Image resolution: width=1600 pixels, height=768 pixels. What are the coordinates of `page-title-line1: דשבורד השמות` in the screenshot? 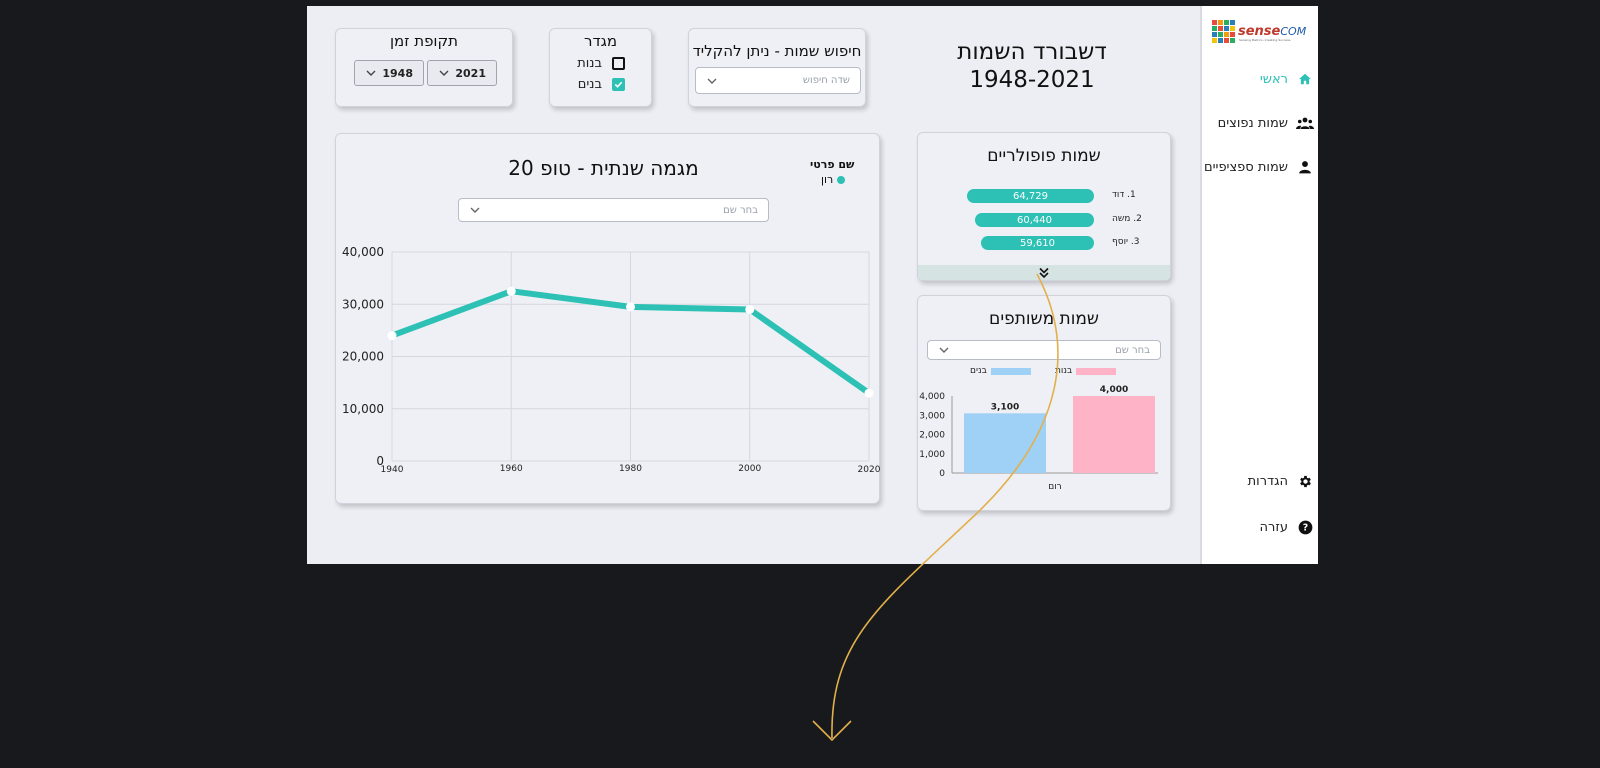 It's located at (1032, 52).